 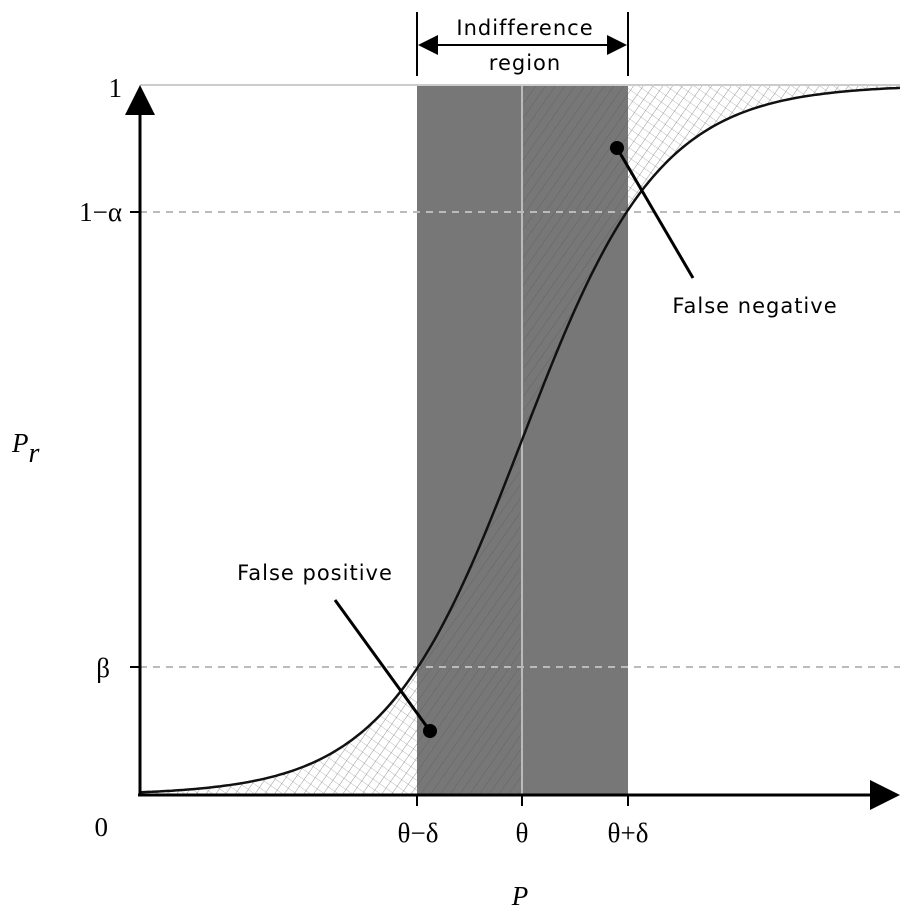 I want to click on annotation: False negative, so click(x=754, y=306).